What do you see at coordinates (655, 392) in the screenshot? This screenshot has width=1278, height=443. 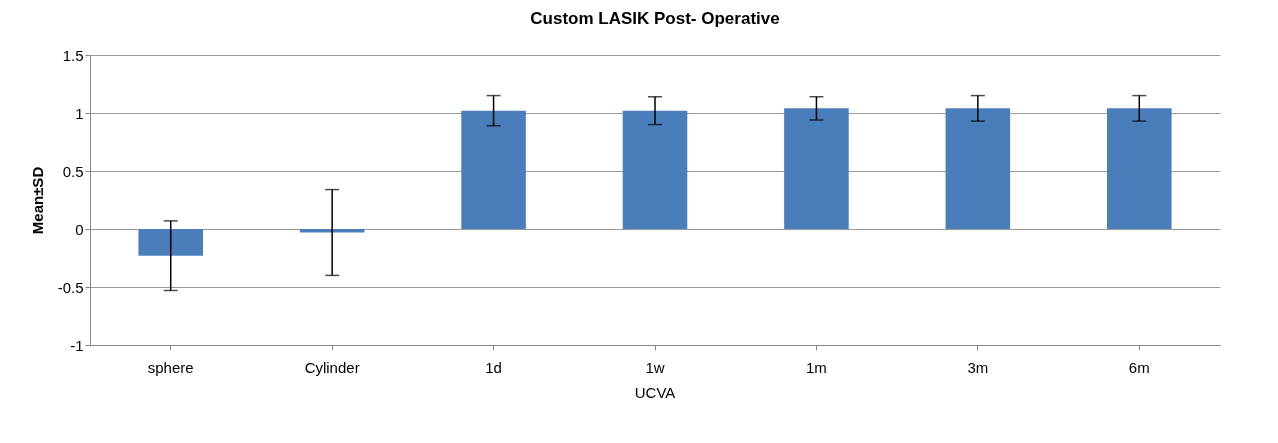 I see `text: UCVA` at bounding box center [655, 392].